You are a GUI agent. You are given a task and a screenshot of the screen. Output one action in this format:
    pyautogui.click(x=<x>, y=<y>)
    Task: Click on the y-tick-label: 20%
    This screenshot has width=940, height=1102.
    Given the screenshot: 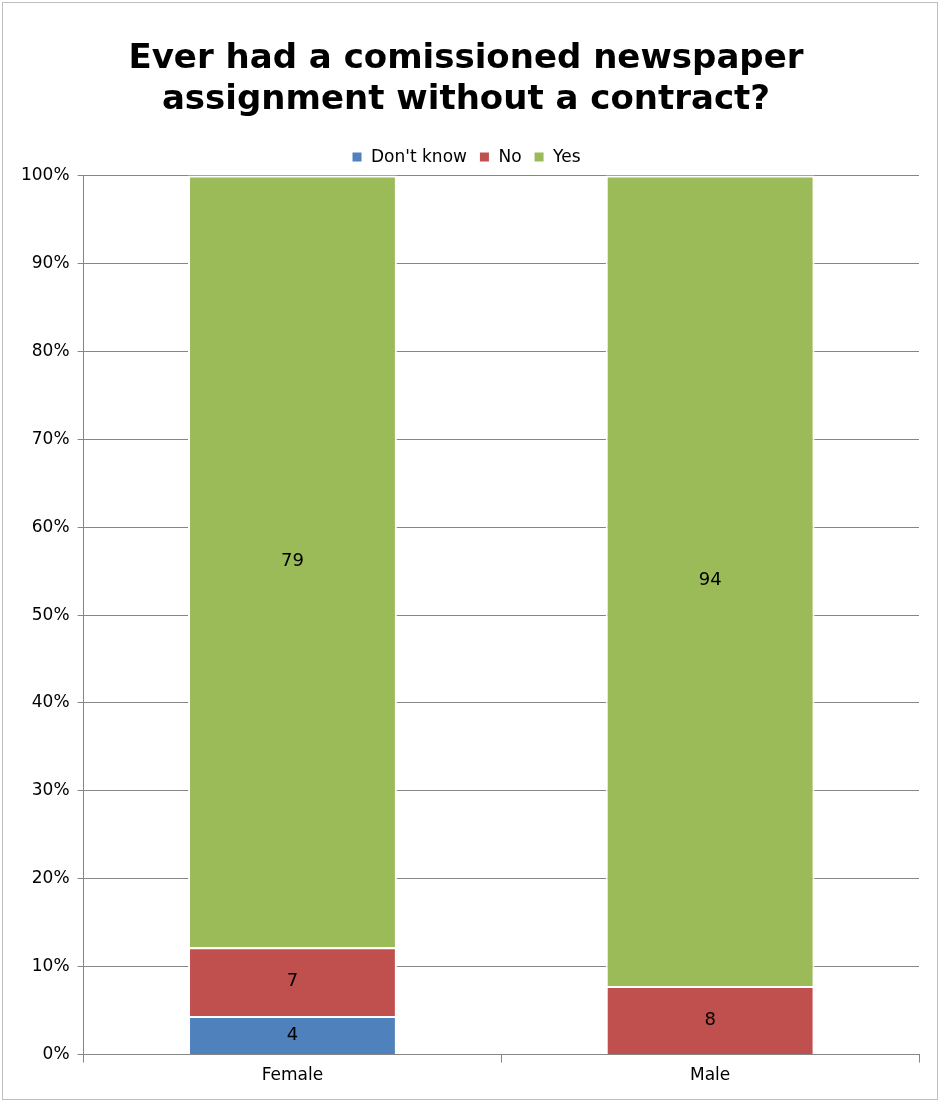 What is the action you would take?
    pyautogui.click(x=50, y=877)
    